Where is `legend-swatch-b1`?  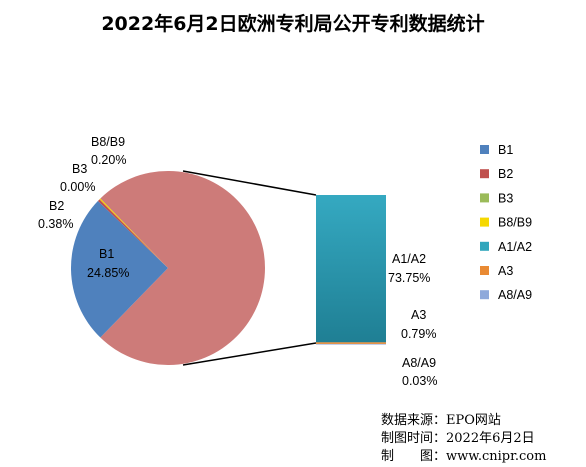
legend-swatch-b1 is located at coordinates (484, 149).